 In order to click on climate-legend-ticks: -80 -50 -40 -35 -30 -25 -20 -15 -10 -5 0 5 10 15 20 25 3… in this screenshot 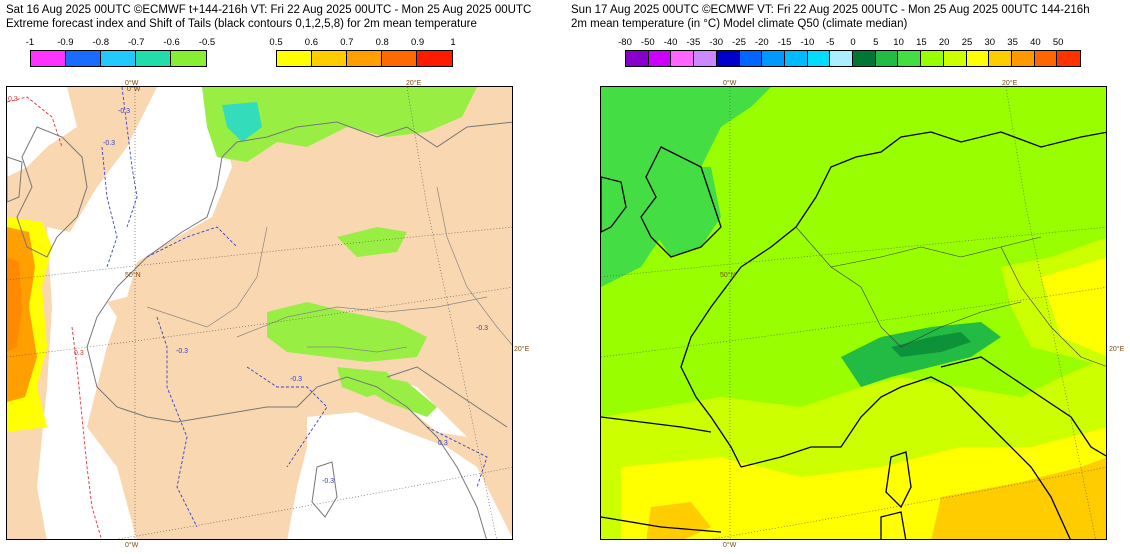, I will do `click(849, 43)`.